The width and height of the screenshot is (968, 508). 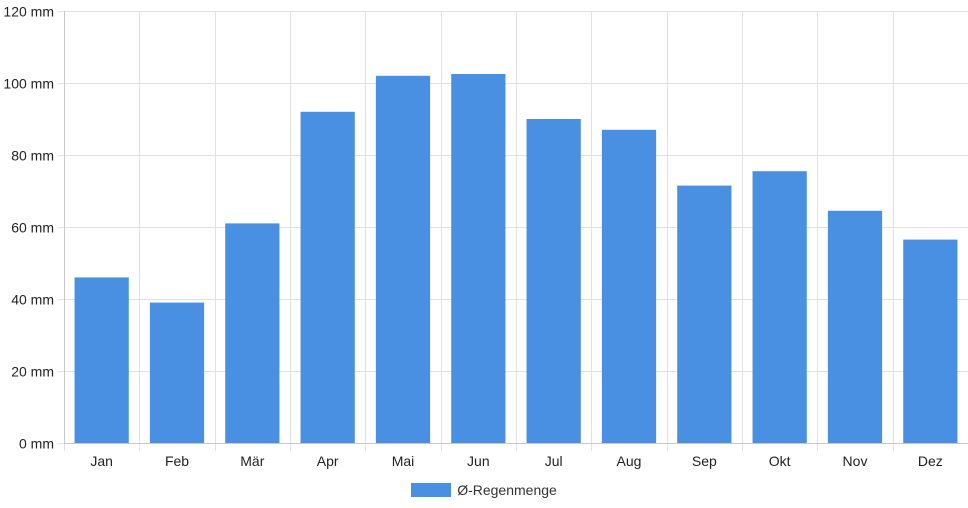 I want to click on bar-feb, so click(x=177, y=372).